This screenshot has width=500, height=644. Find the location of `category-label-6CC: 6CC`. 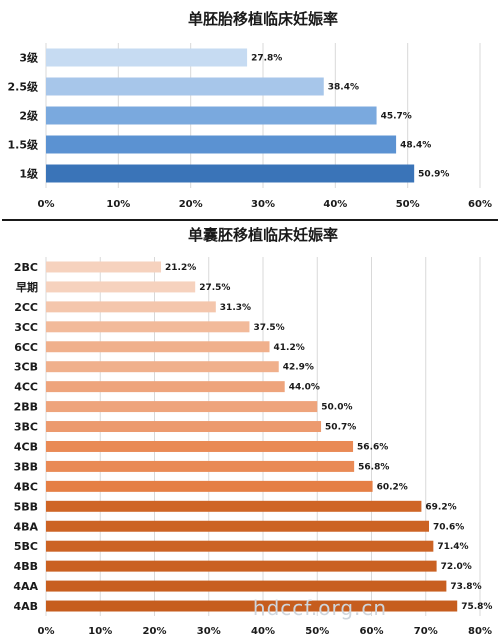

category-label-6CC: 6CC is located at coordinates (26, 347).